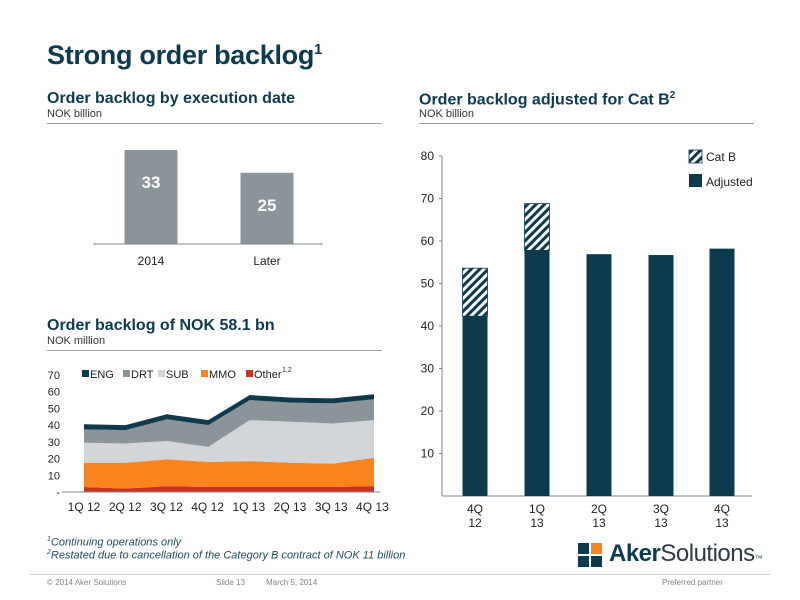 The width and height of the screenshot is (800, 600). Describe the element at coordinates (599, 509) in the screenshot. I see `x-tick-label: 2Q` at that location.